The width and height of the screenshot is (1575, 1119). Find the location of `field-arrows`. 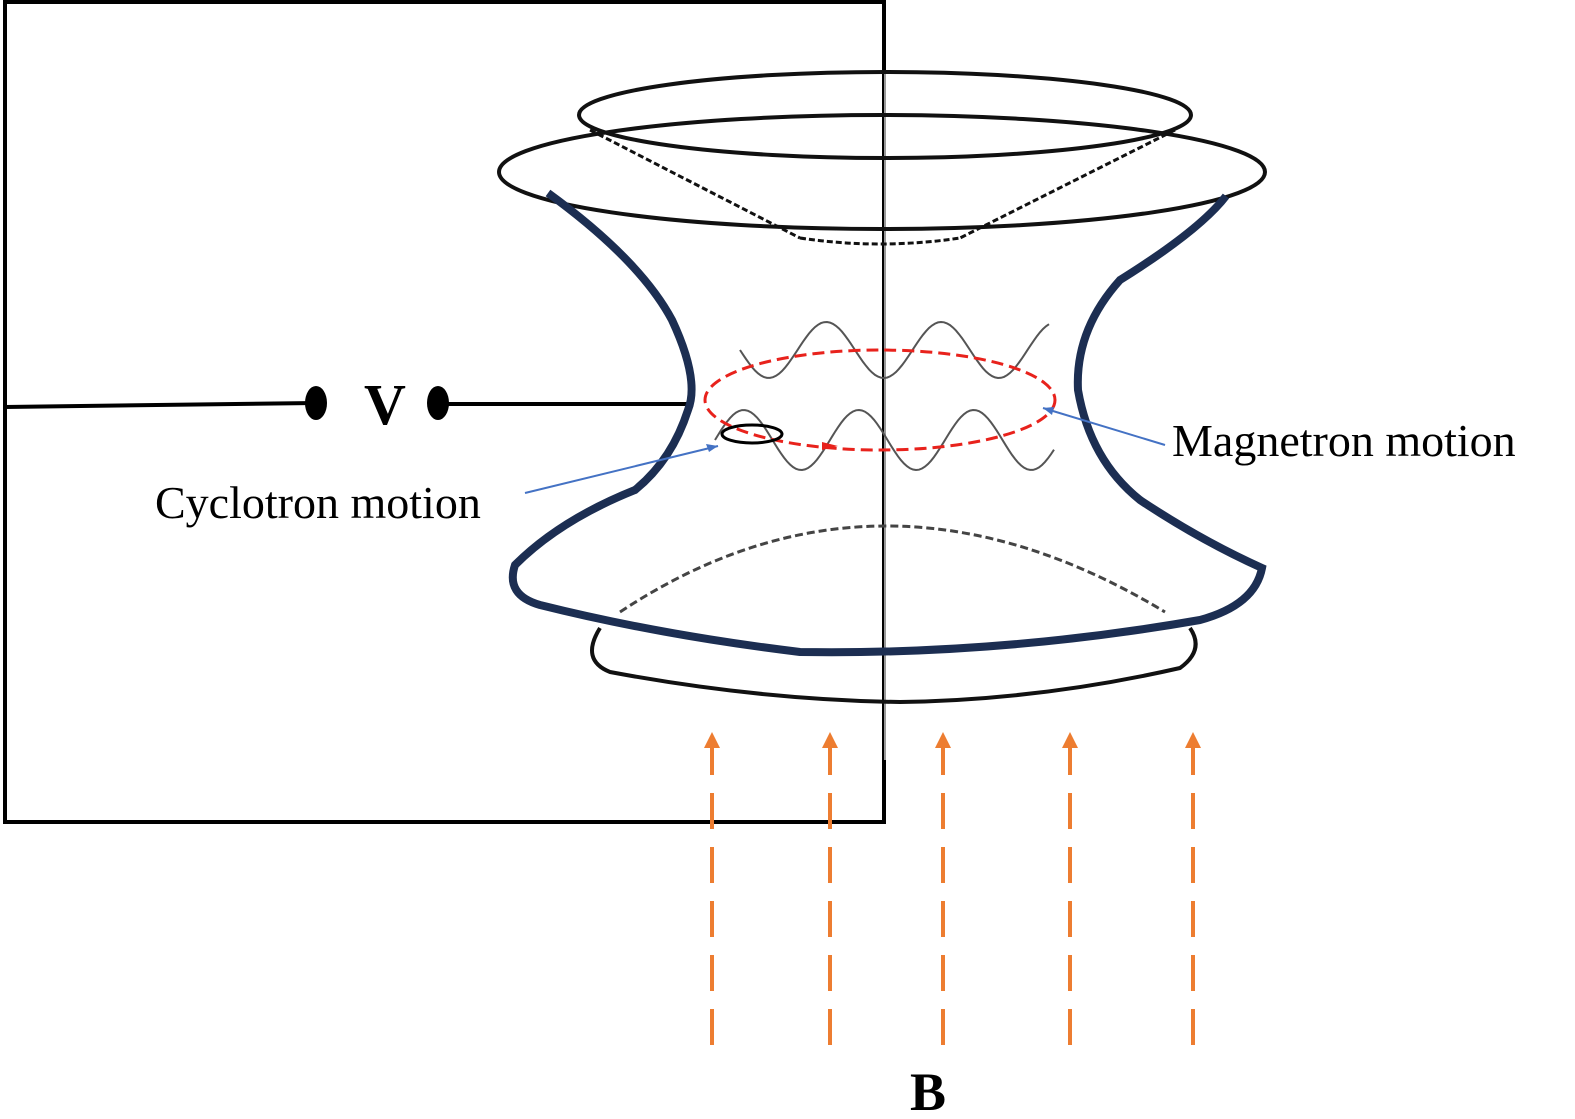

field-arrows is located at coordinates (952, 888).